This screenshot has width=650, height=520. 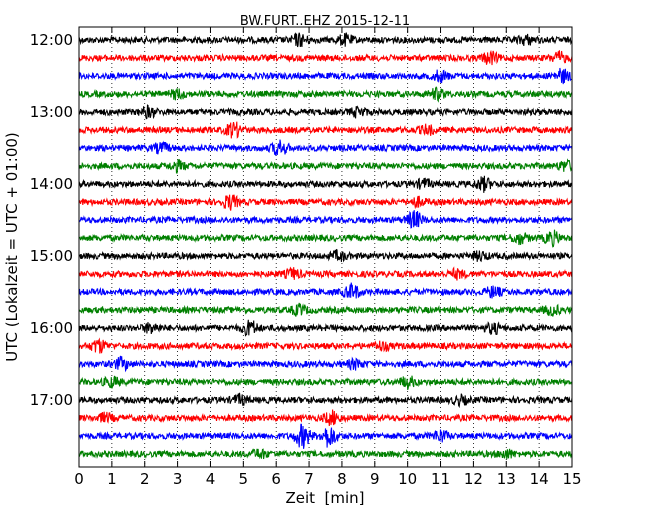 I want to click on y-tick-label: 15:00, so click(x=51, y=256).